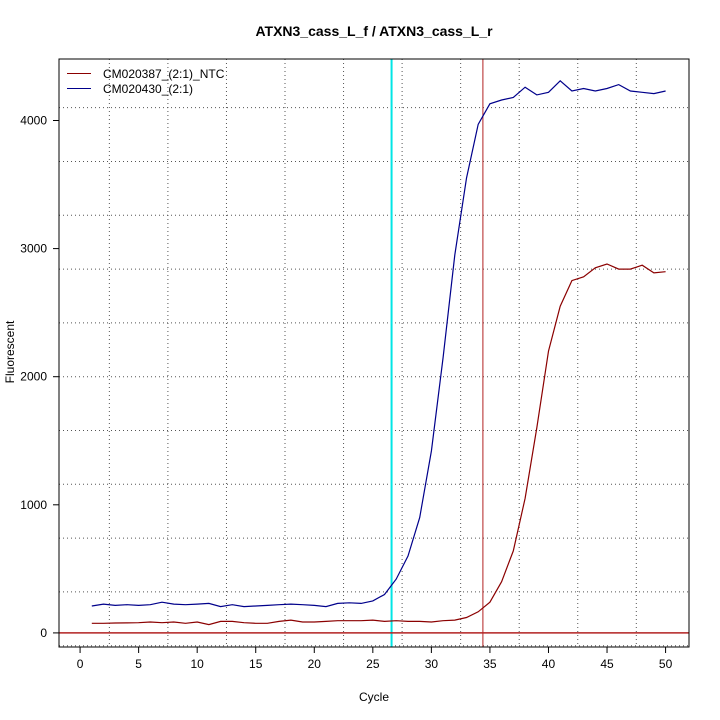 The height and width of the screenshot is (720, 720). What do you see at coordinates (315, 664) in the screenshot?
I see `x-tick-label: 20` at bounding box center [315, 664].